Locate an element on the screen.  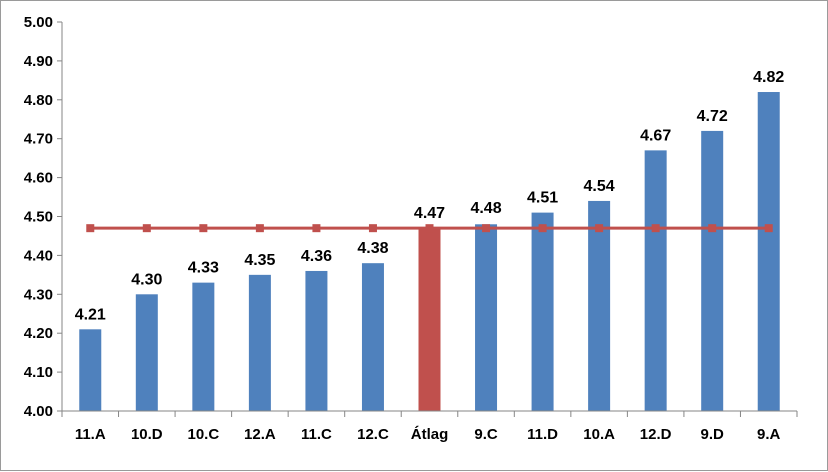
bar-10-a is located at coordinates (599, 305).